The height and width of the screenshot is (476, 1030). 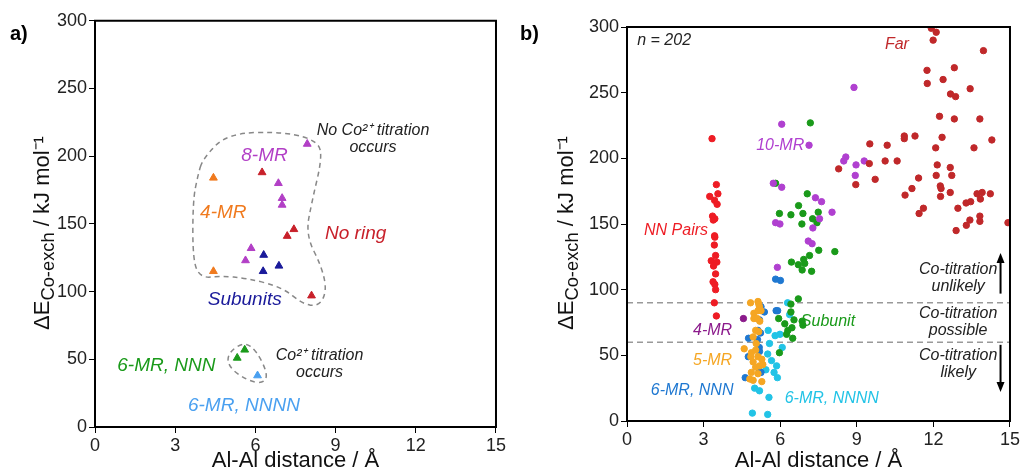 I want to click on series-label: No ring, so click(x=356, y=232).